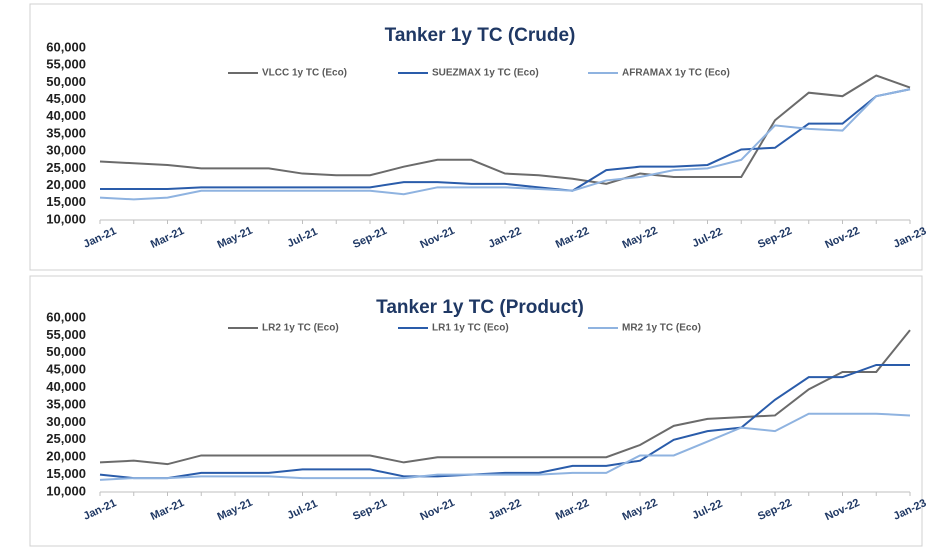 The width and height of the screenshot is (945, 553). I want to click on legend-label: SUEZMAX 1y TC (Eco), so click(485, 73).